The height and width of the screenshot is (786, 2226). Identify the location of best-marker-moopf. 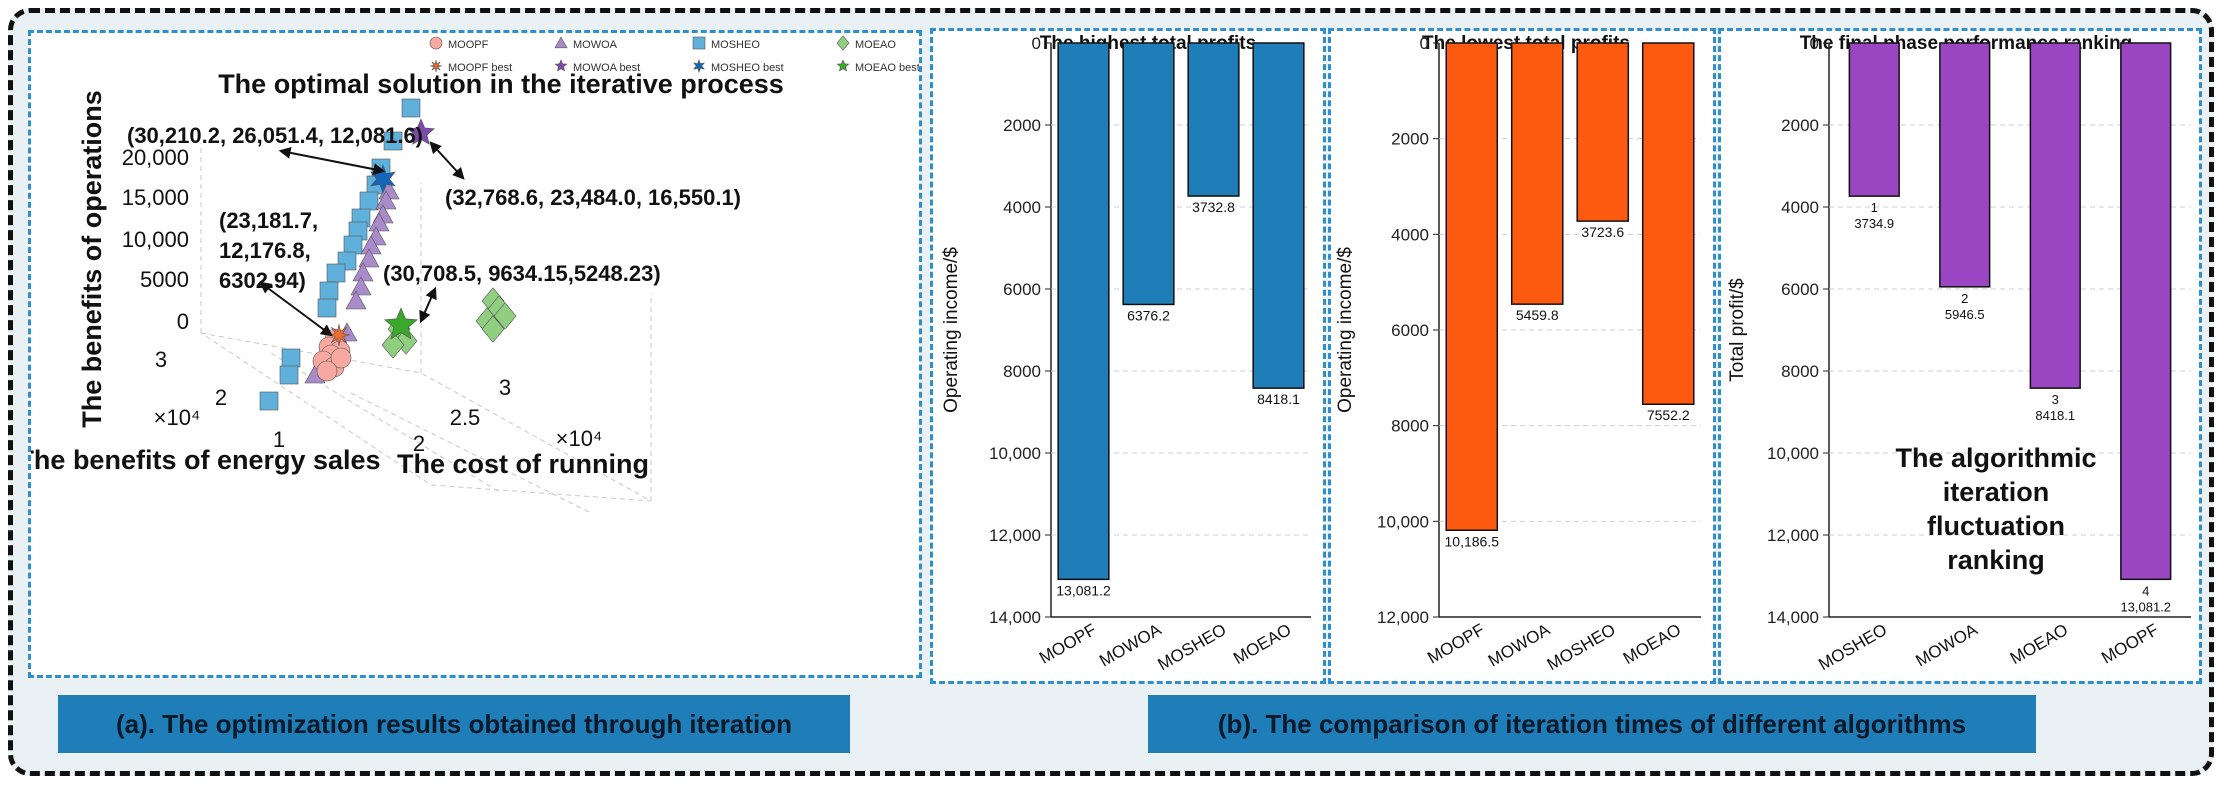
(339, 335).